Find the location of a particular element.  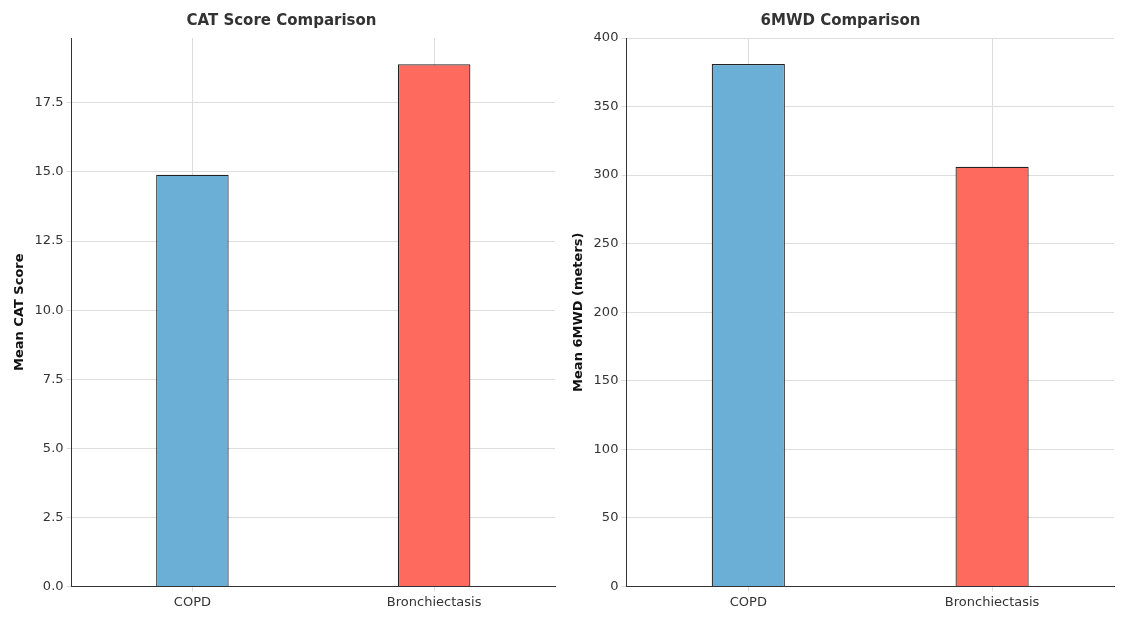

y-tick-label: 0 is located at coordinates (614, 585).